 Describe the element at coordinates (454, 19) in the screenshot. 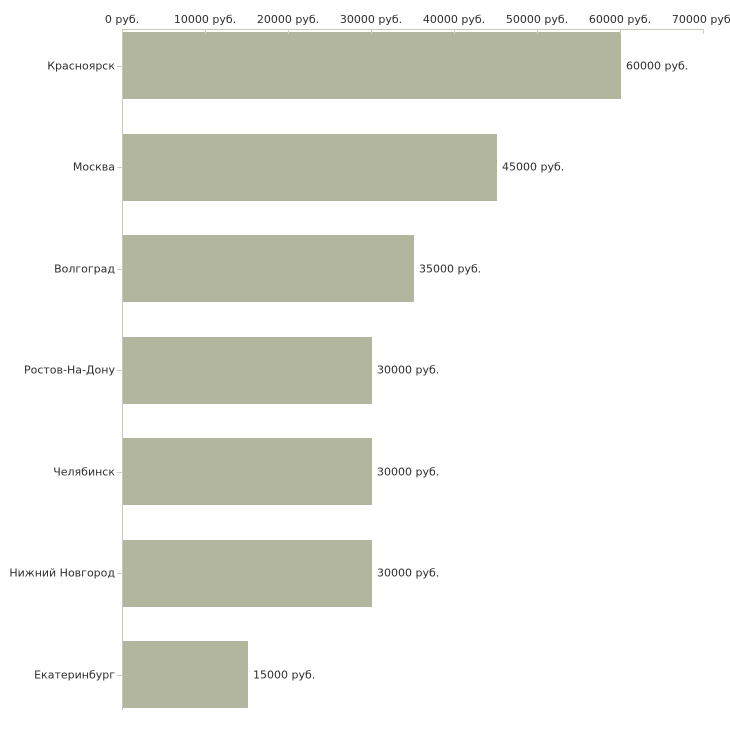

I see `x-axis-tick-label: 40000 руб.` at that location.